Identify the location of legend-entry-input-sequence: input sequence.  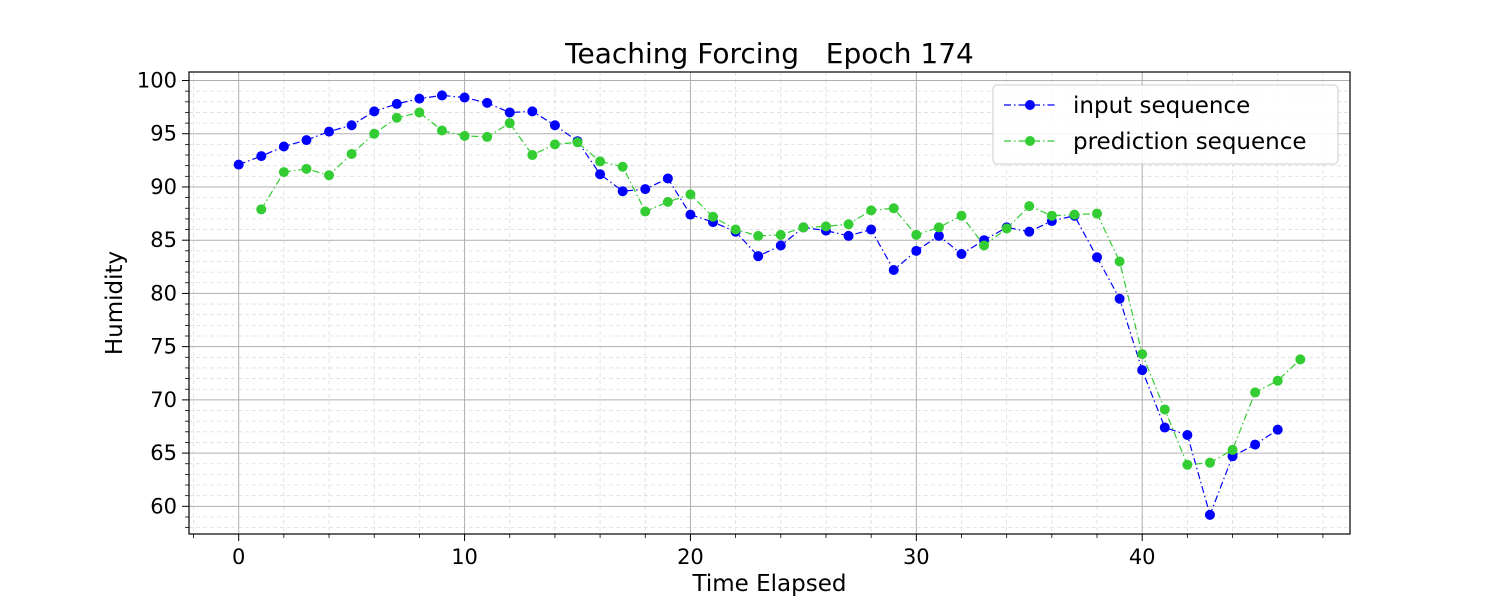
(1127, 106).